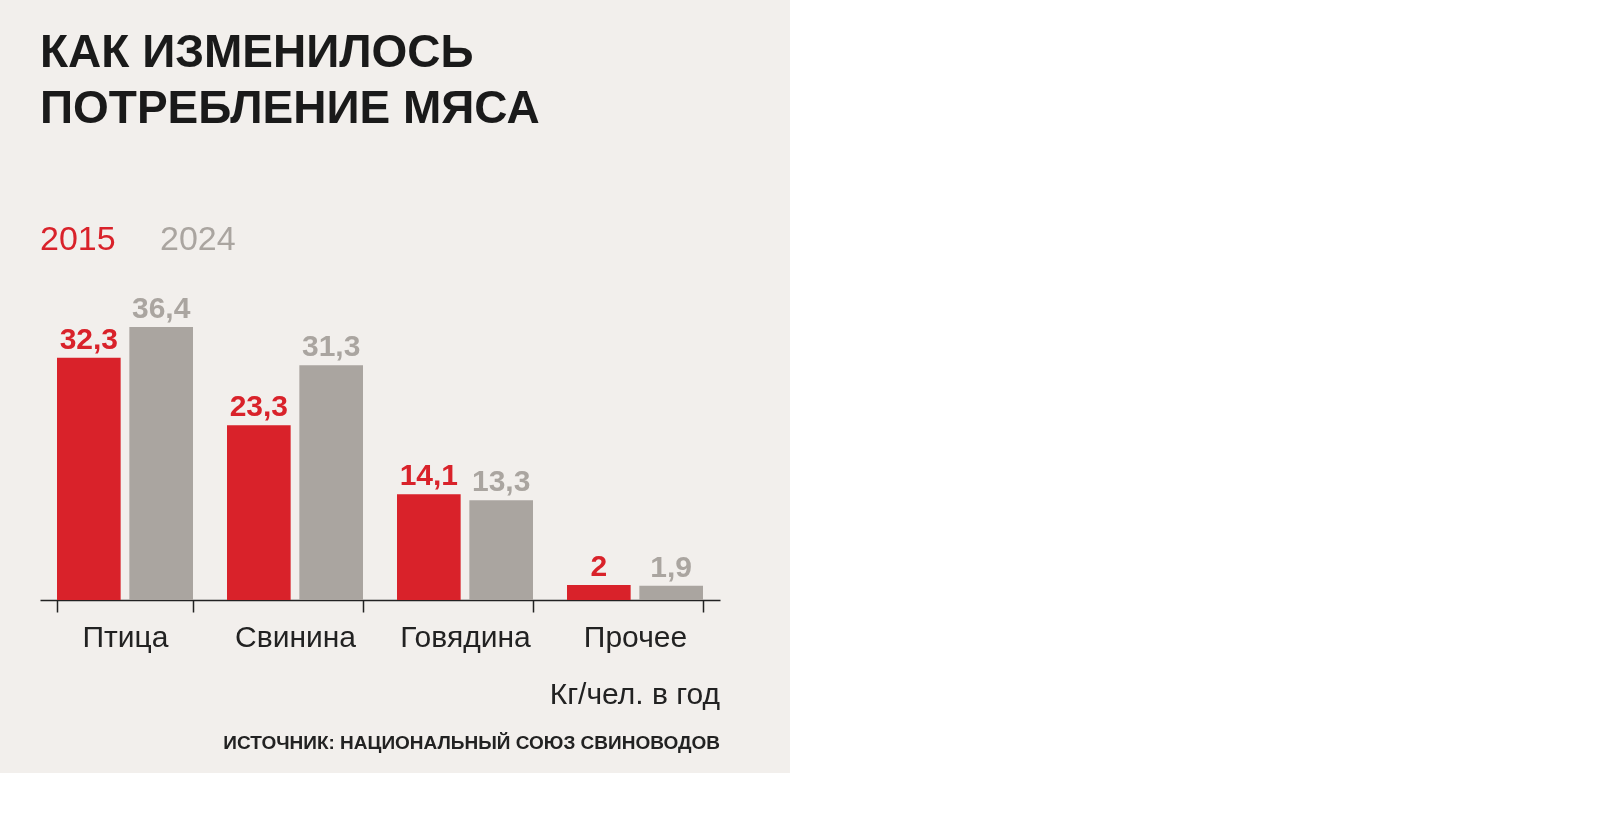 This screenshot has width=1611, height=820. I want to click on data-label: 1,9, so click(671, 566).